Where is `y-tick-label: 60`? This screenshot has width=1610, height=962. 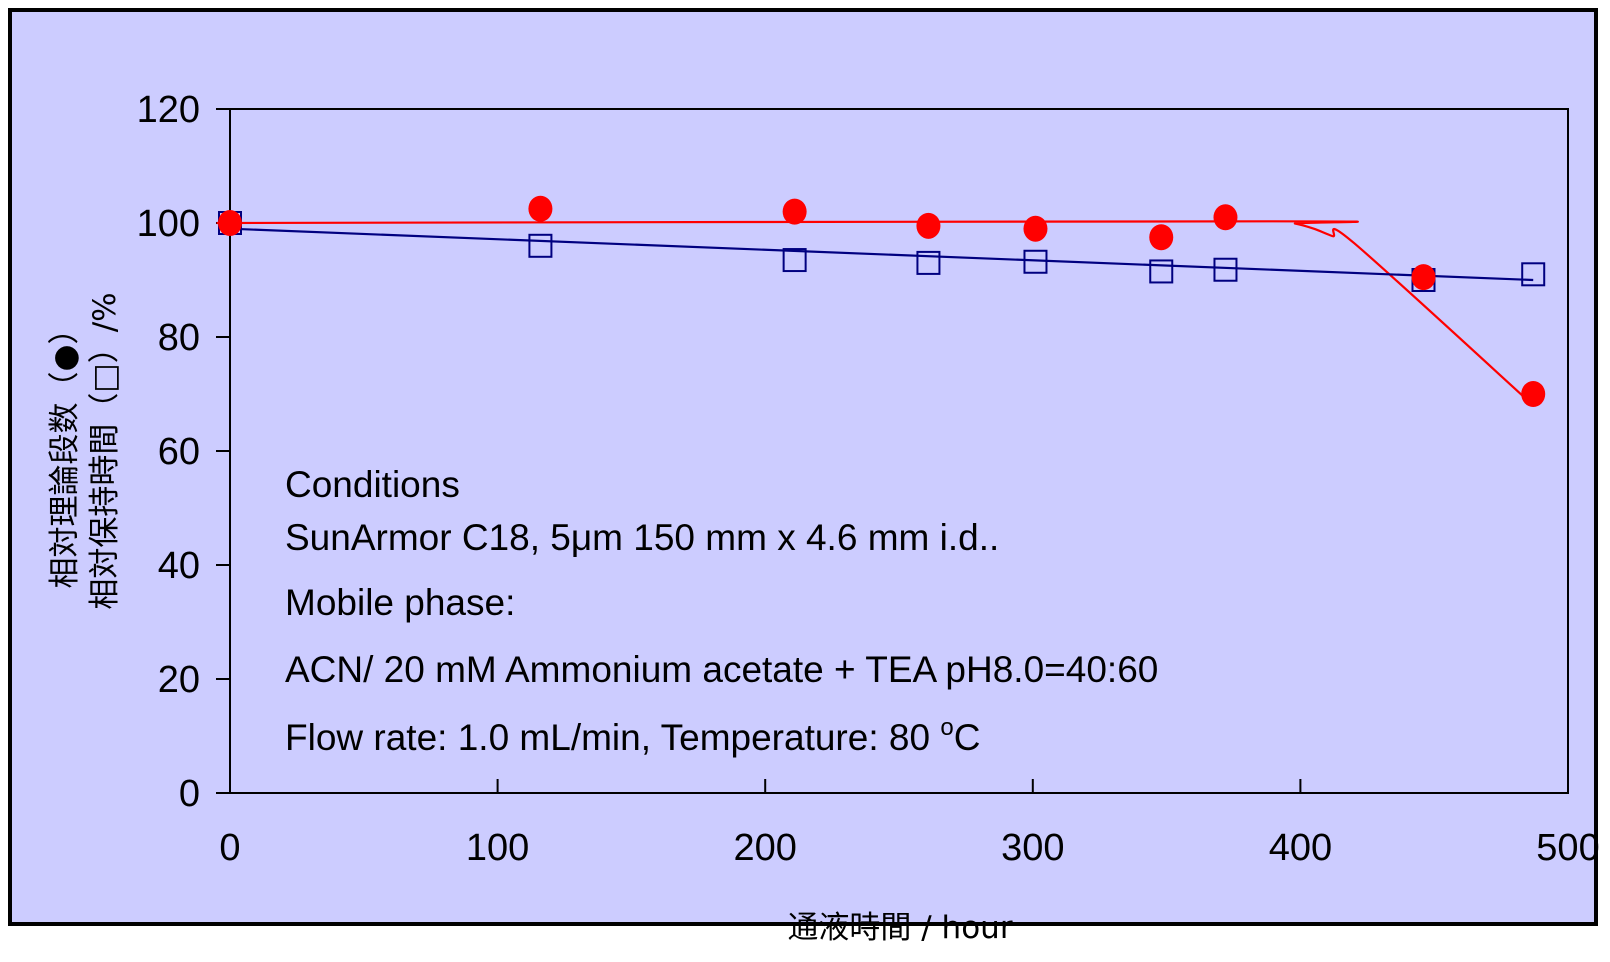 y-tick-label: 60 is located at coordinates (179, 452).